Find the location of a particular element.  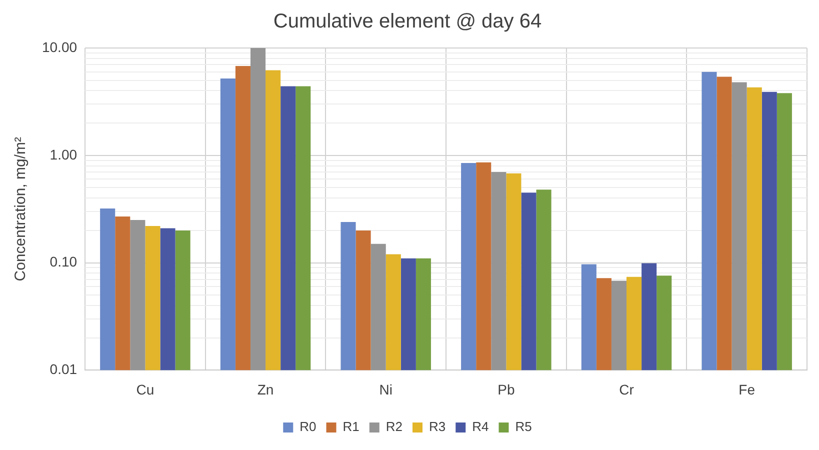

x-tick-label: Cu is located at coordinates (145, 389).